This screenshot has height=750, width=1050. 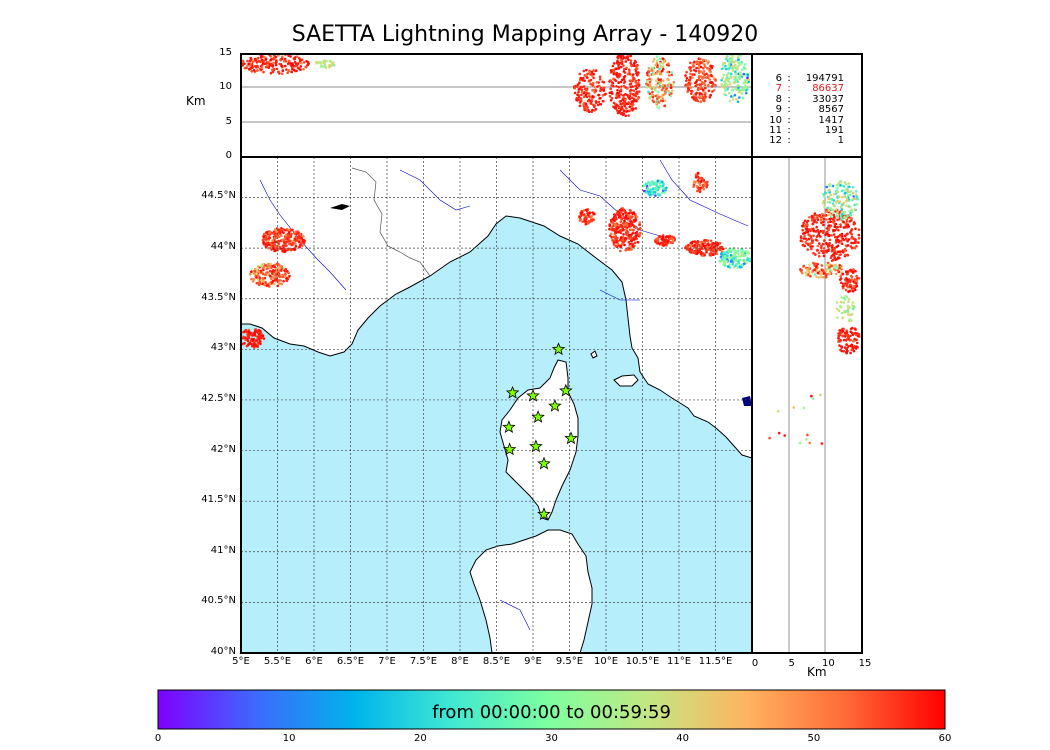 I want to click on colorbar-tick-label: 30, so click(x=551, y=738).